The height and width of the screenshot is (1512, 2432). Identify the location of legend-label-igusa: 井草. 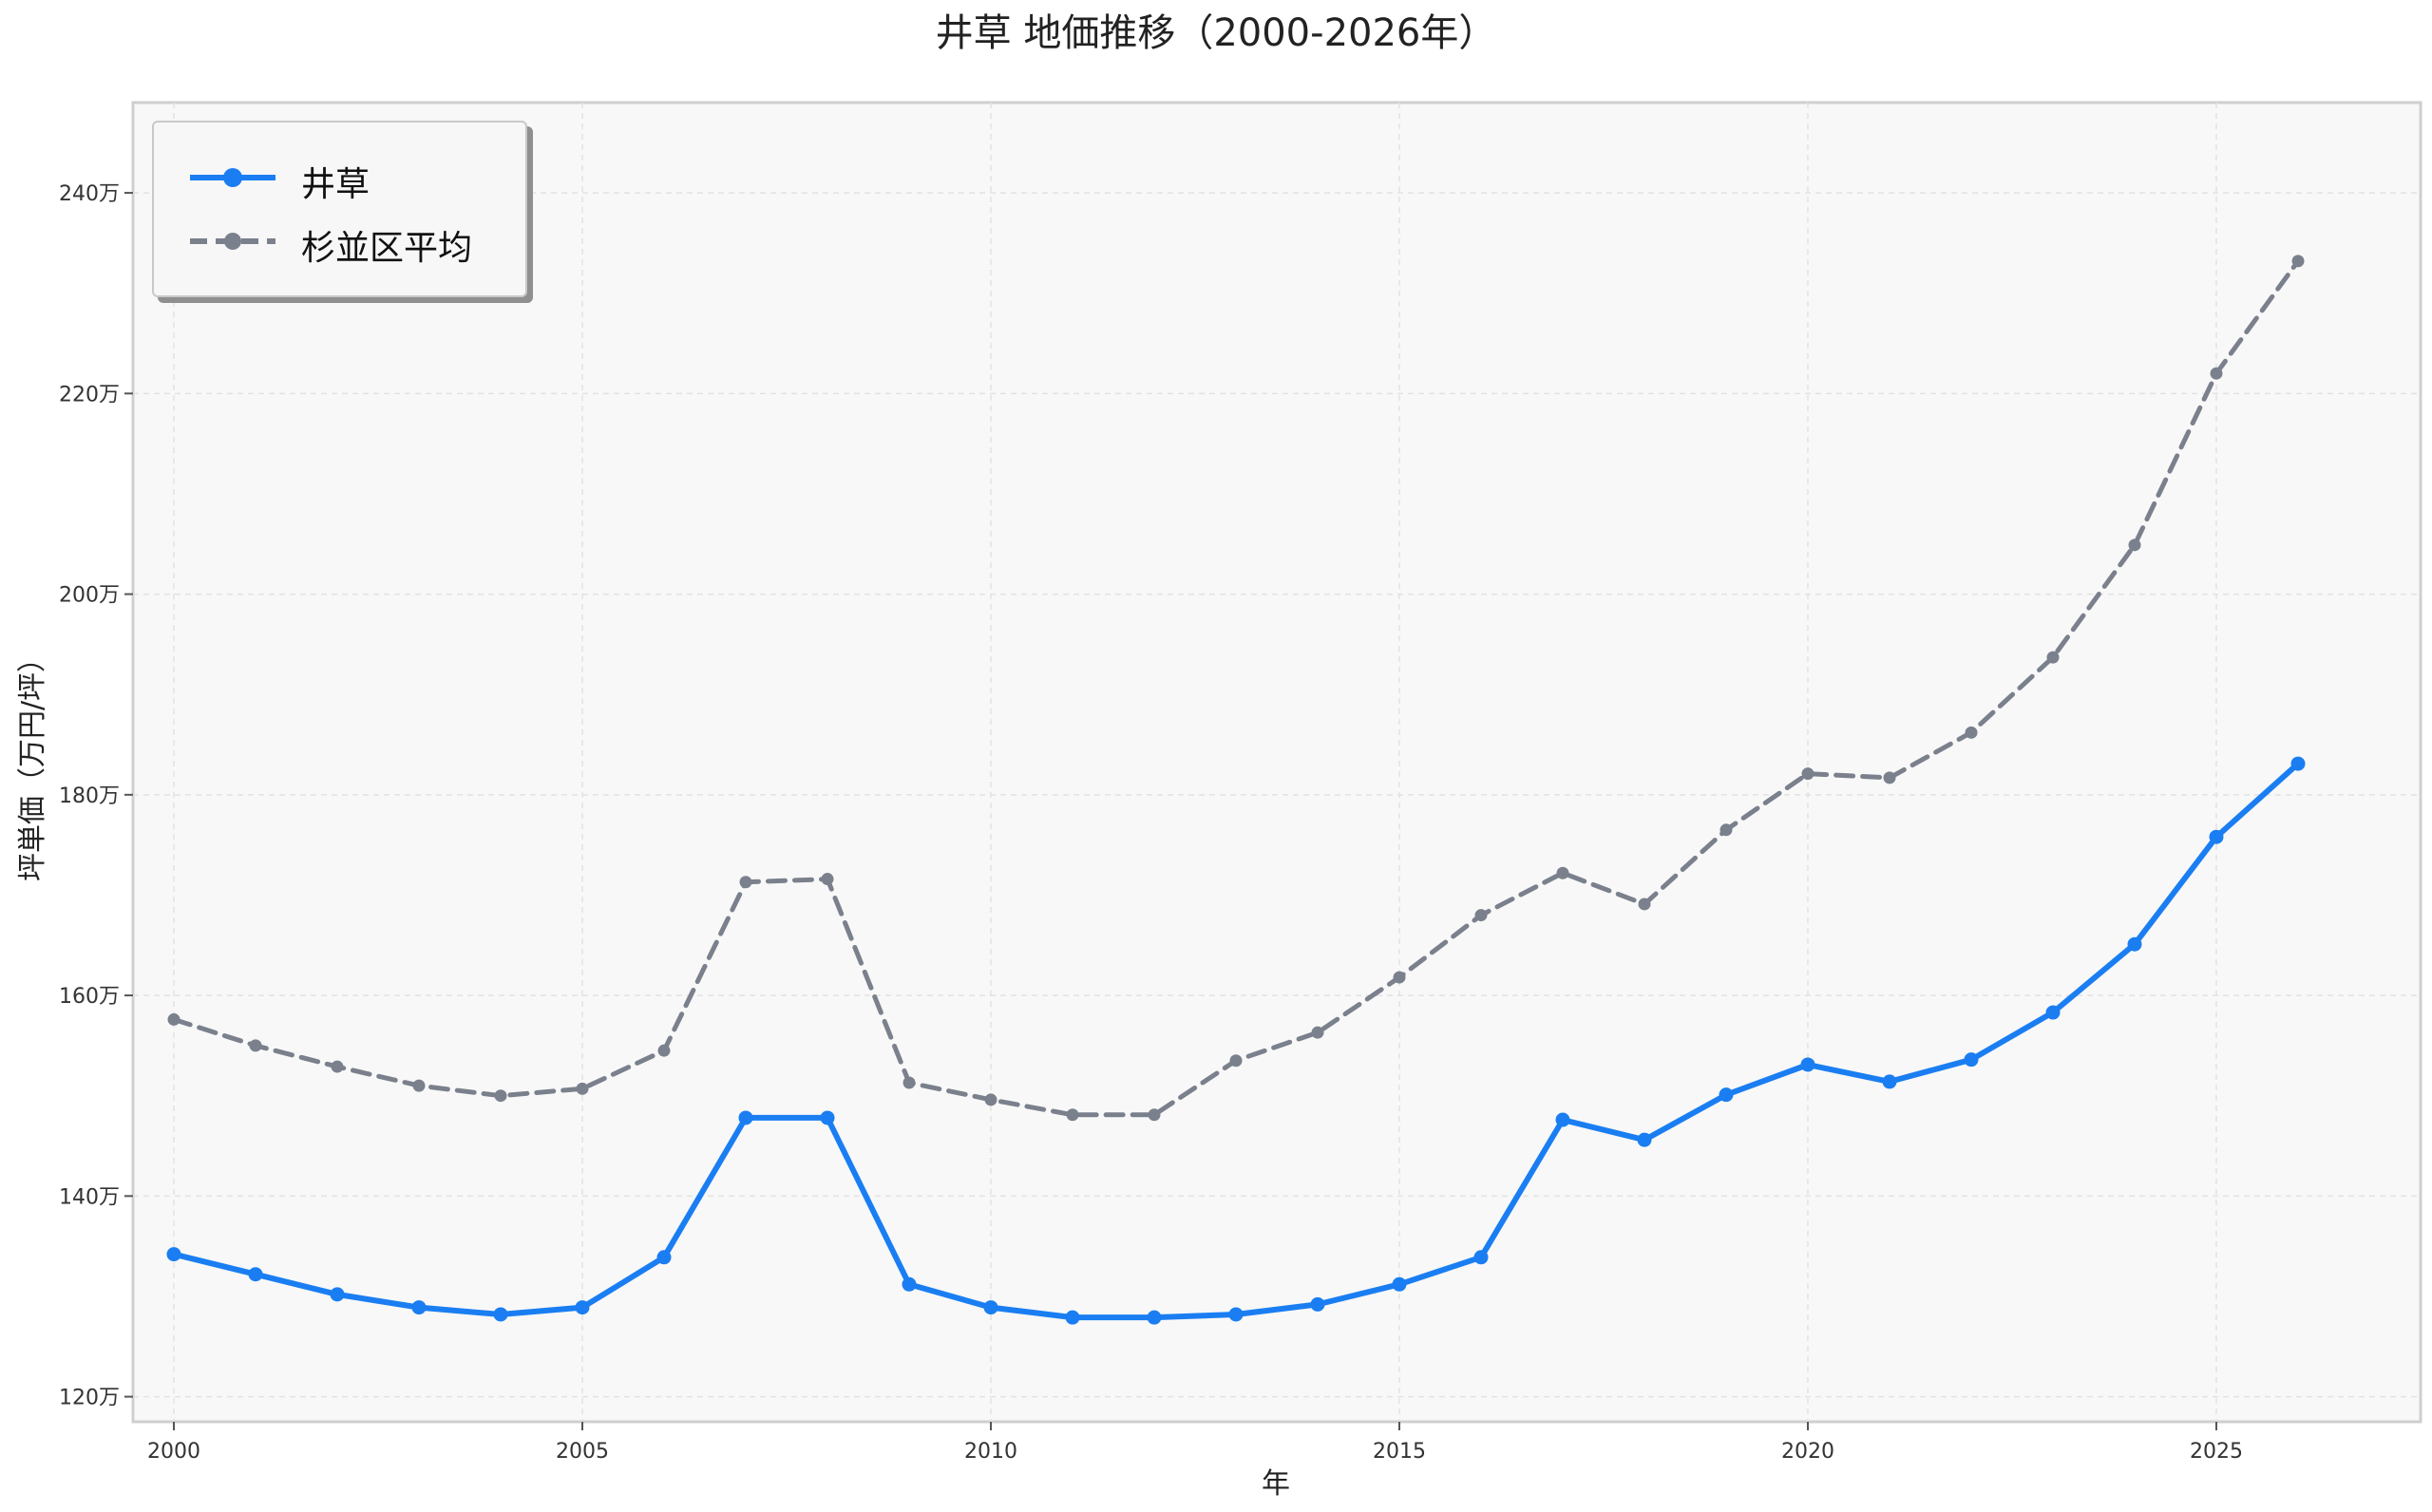
(335, 185).